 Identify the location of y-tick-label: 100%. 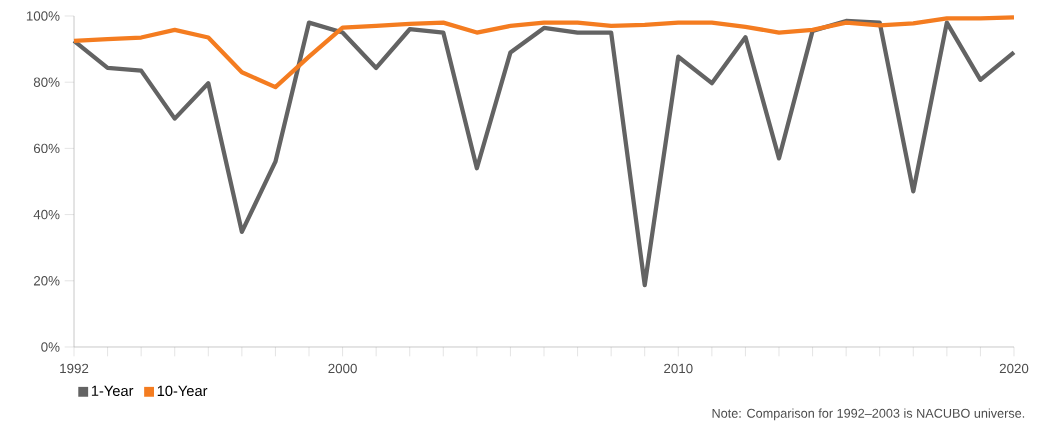
(43, 16).